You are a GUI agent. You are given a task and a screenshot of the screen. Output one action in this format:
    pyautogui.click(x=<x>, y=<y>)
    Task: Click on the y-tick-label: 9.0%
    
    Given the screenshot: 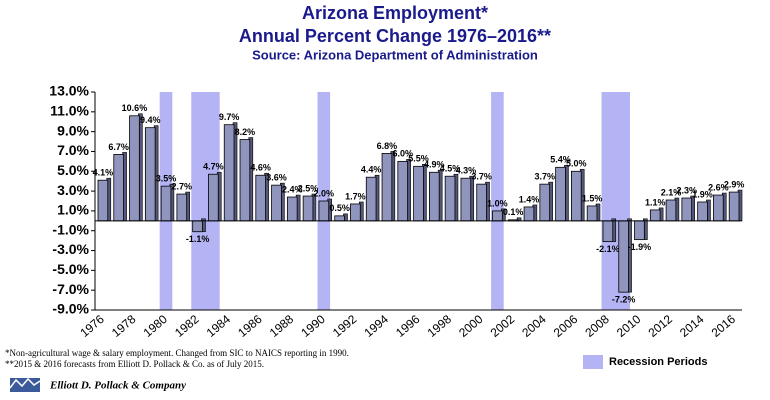 What is the action you would take?
    pyautogui.click(x=73, y=130)
    